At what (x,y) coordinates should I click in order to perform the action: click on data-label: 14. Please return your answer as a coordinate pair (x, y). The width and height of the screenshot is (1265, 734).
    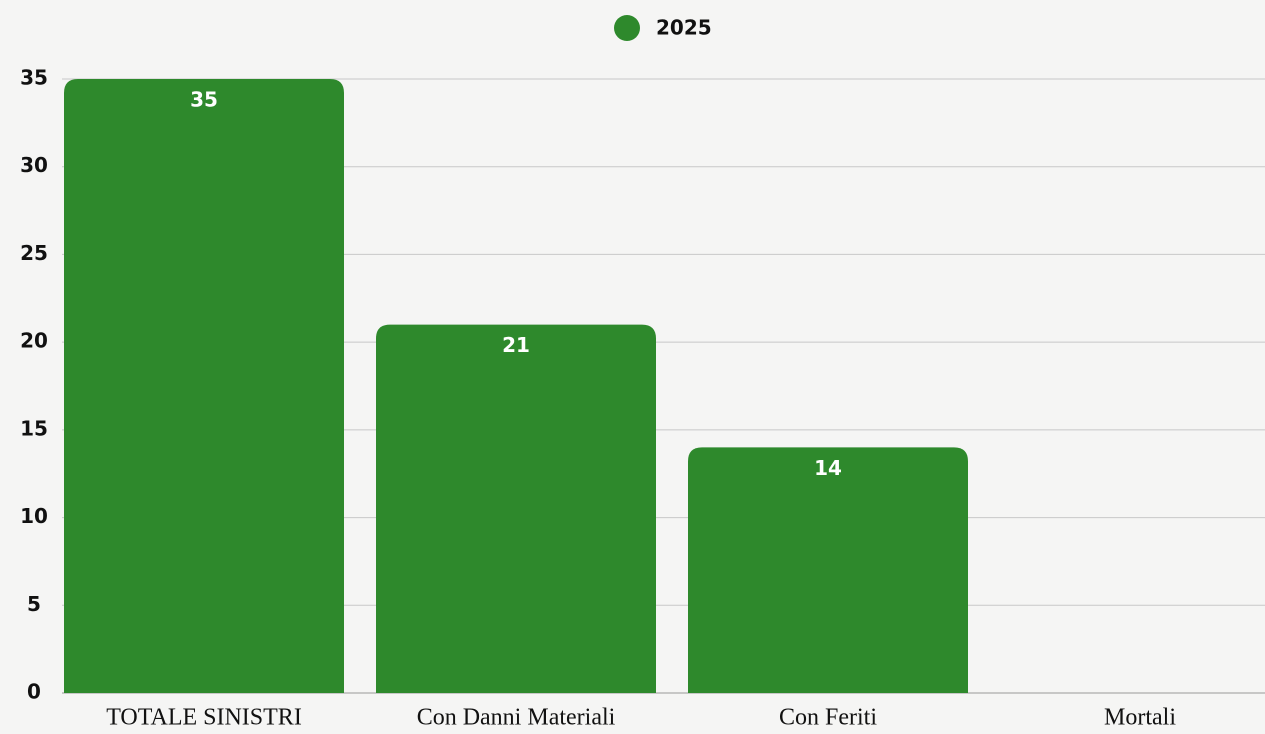
    Looking at the image, I should click on (828, 468).